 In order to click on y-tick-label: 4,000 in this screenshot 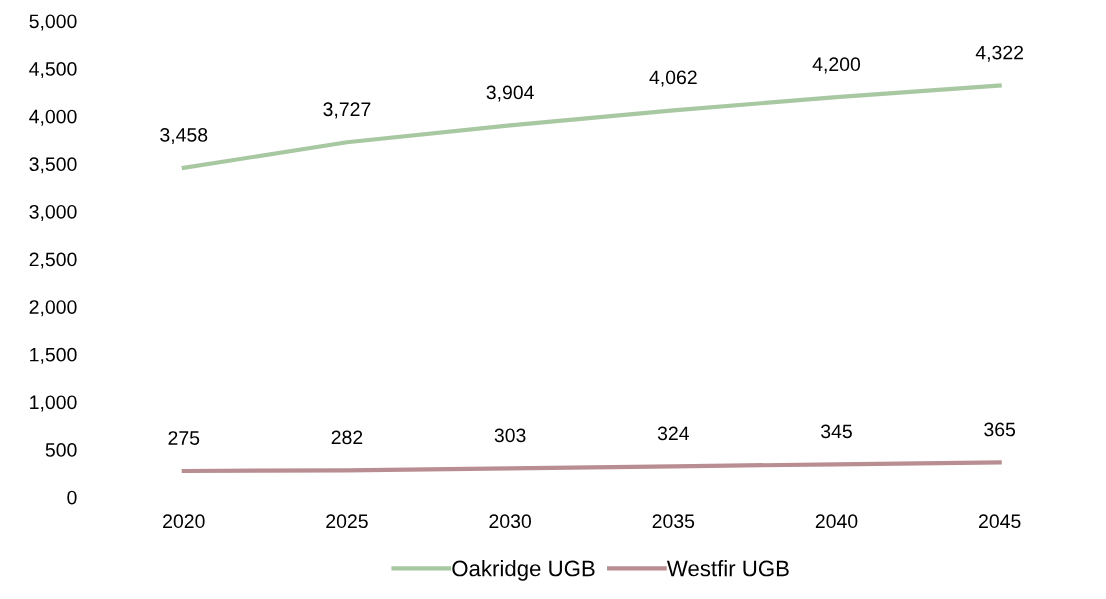, I will do `click(53, 117)`.